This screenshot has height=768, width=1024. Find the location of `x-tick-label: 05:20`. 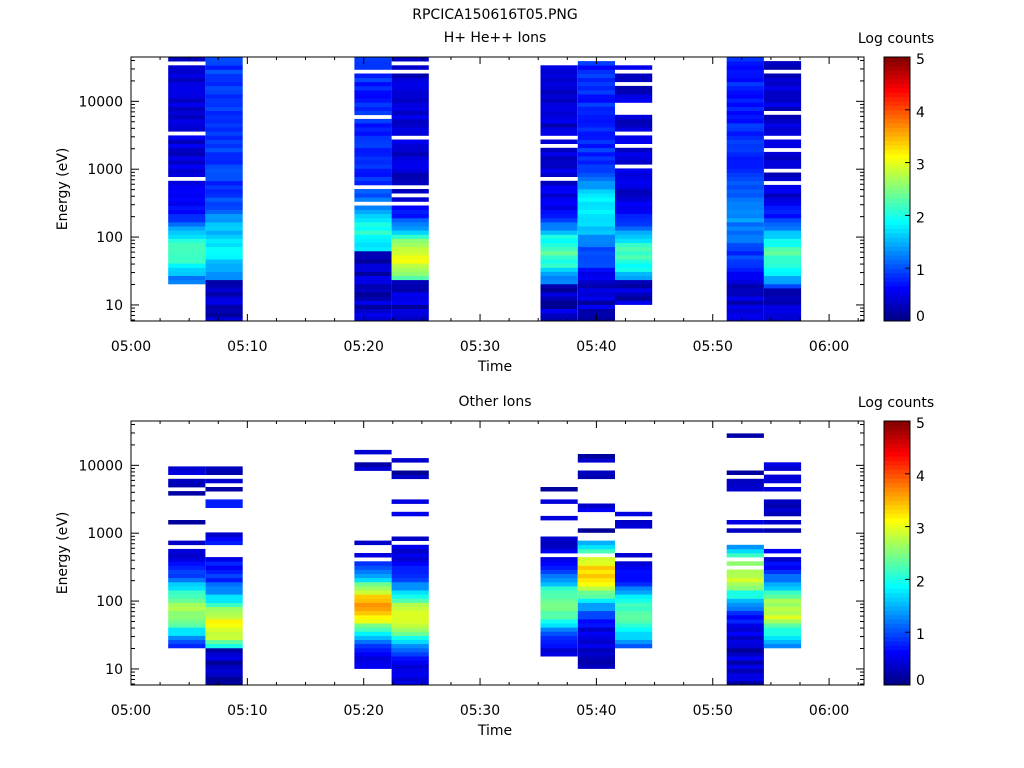

x-tick-label: 05:20 is located at coordinates (364, 711).